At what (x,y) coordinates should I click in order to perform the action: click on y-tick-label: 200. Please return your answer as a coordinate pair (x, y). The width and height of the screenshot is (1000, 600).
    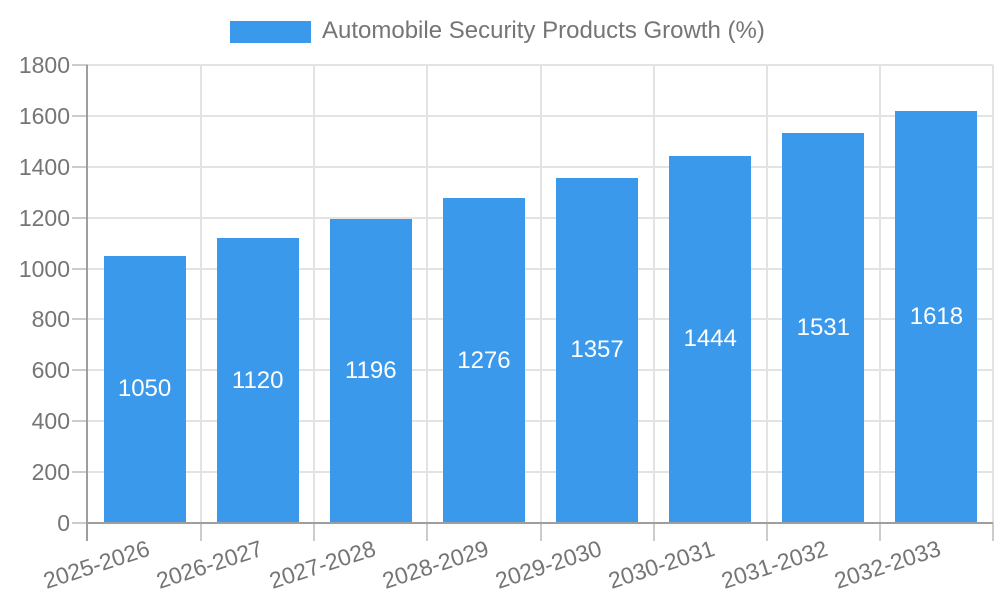
    Looking at the image, I should click on (50, 472).